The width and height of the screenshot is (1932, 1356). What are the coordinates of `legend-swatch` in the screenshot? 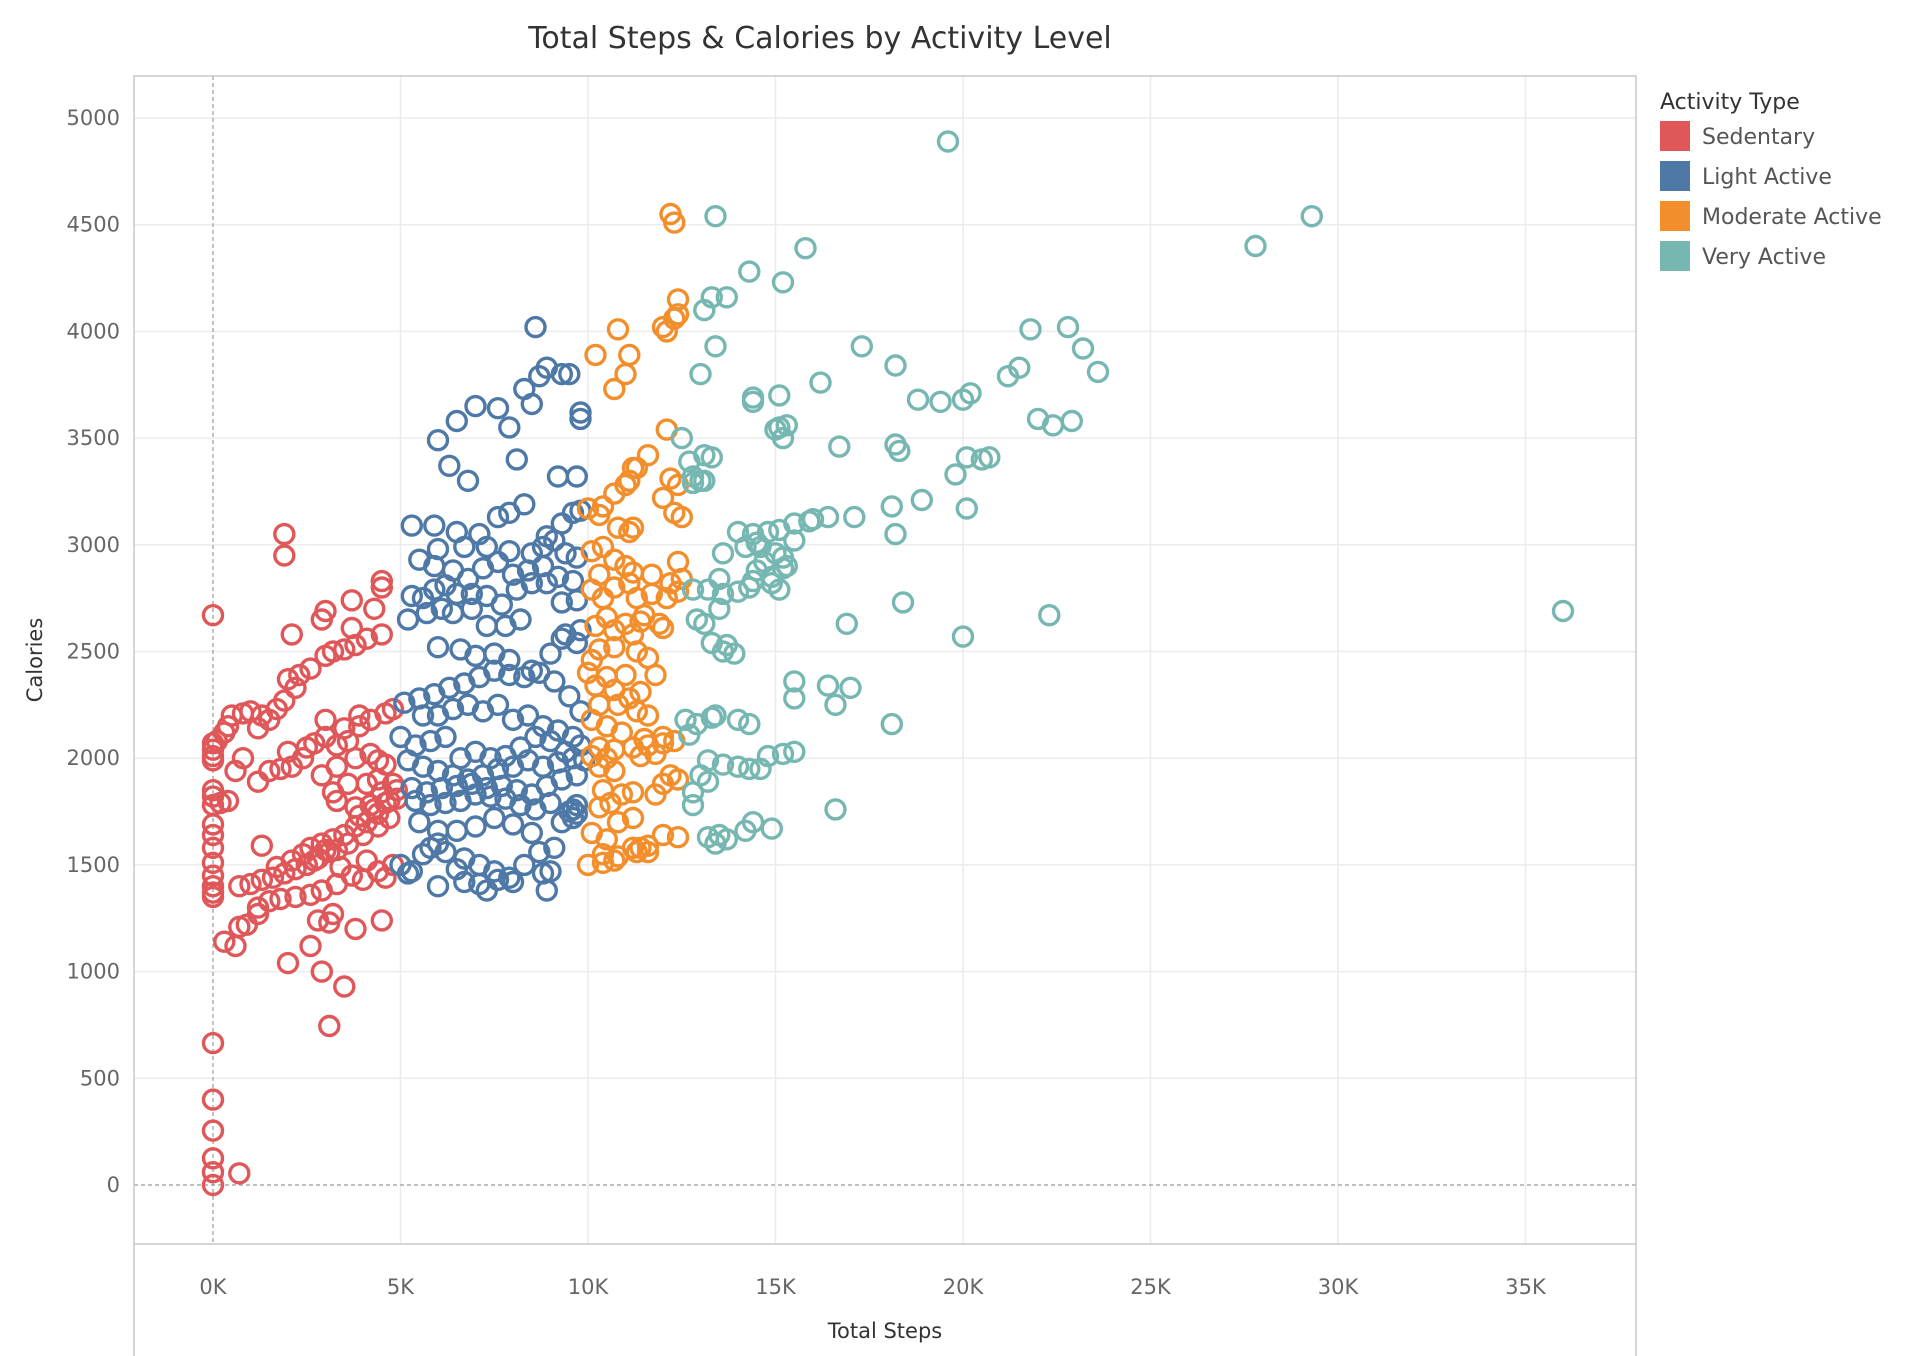 It's located at (1675, 216).